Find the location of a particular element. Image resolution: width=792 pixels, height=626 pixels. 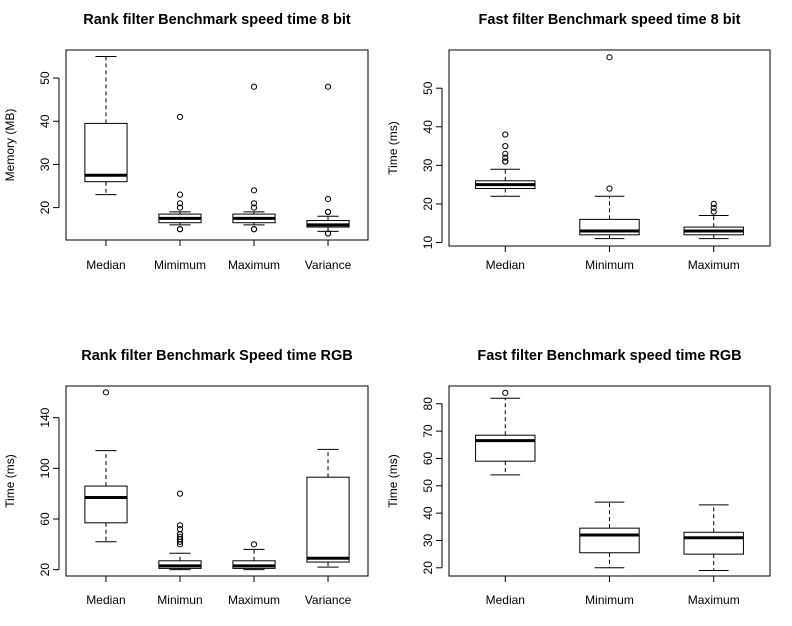

chart-title: Rank filter Benchmark Speed time RGB is located at coordinates (217, 356).